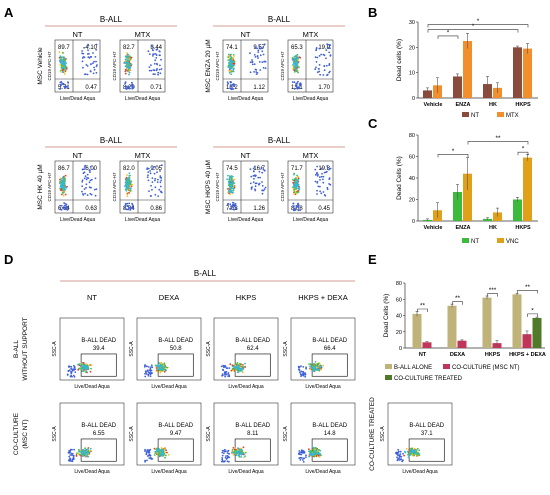 This screenshot has width=550, height=495. Describe the element at coordinates (427, 434) in the screenshot. I see `gate-value: 37.1` at that location.